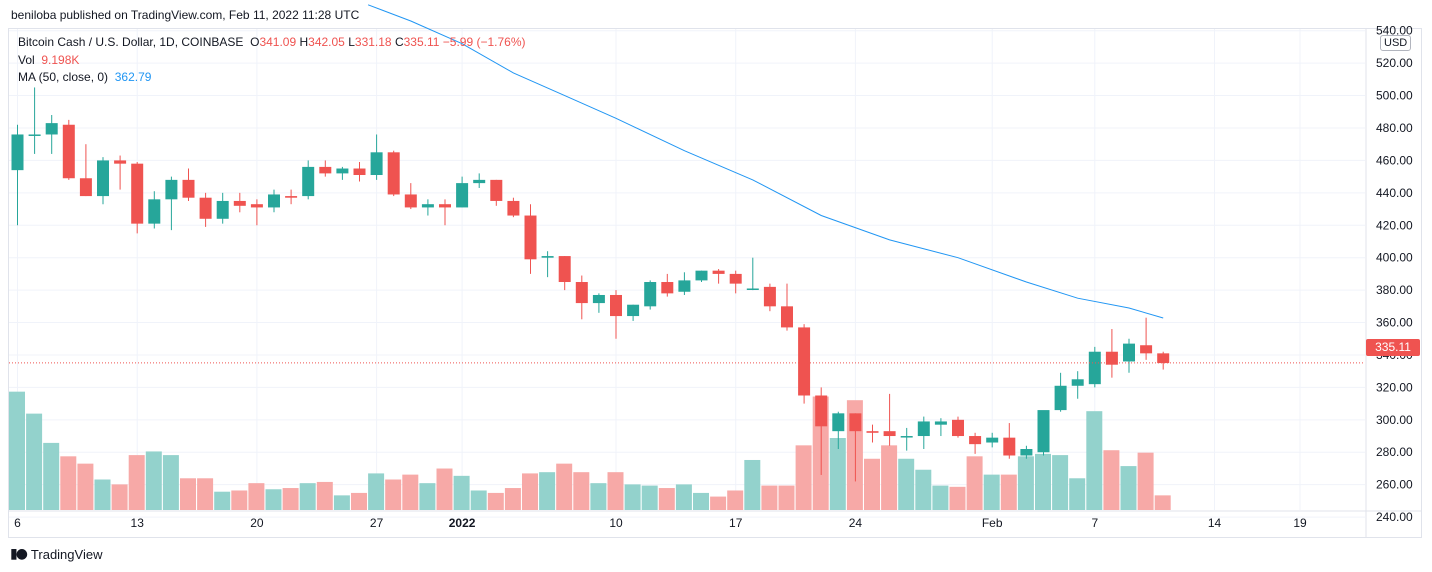 This screenshot has height=572, width=1432. What do you see at coordinates (1394, 225) in the screenshot?
I see `price-tick-label: 420.00` at bounding box center [1394, 225].